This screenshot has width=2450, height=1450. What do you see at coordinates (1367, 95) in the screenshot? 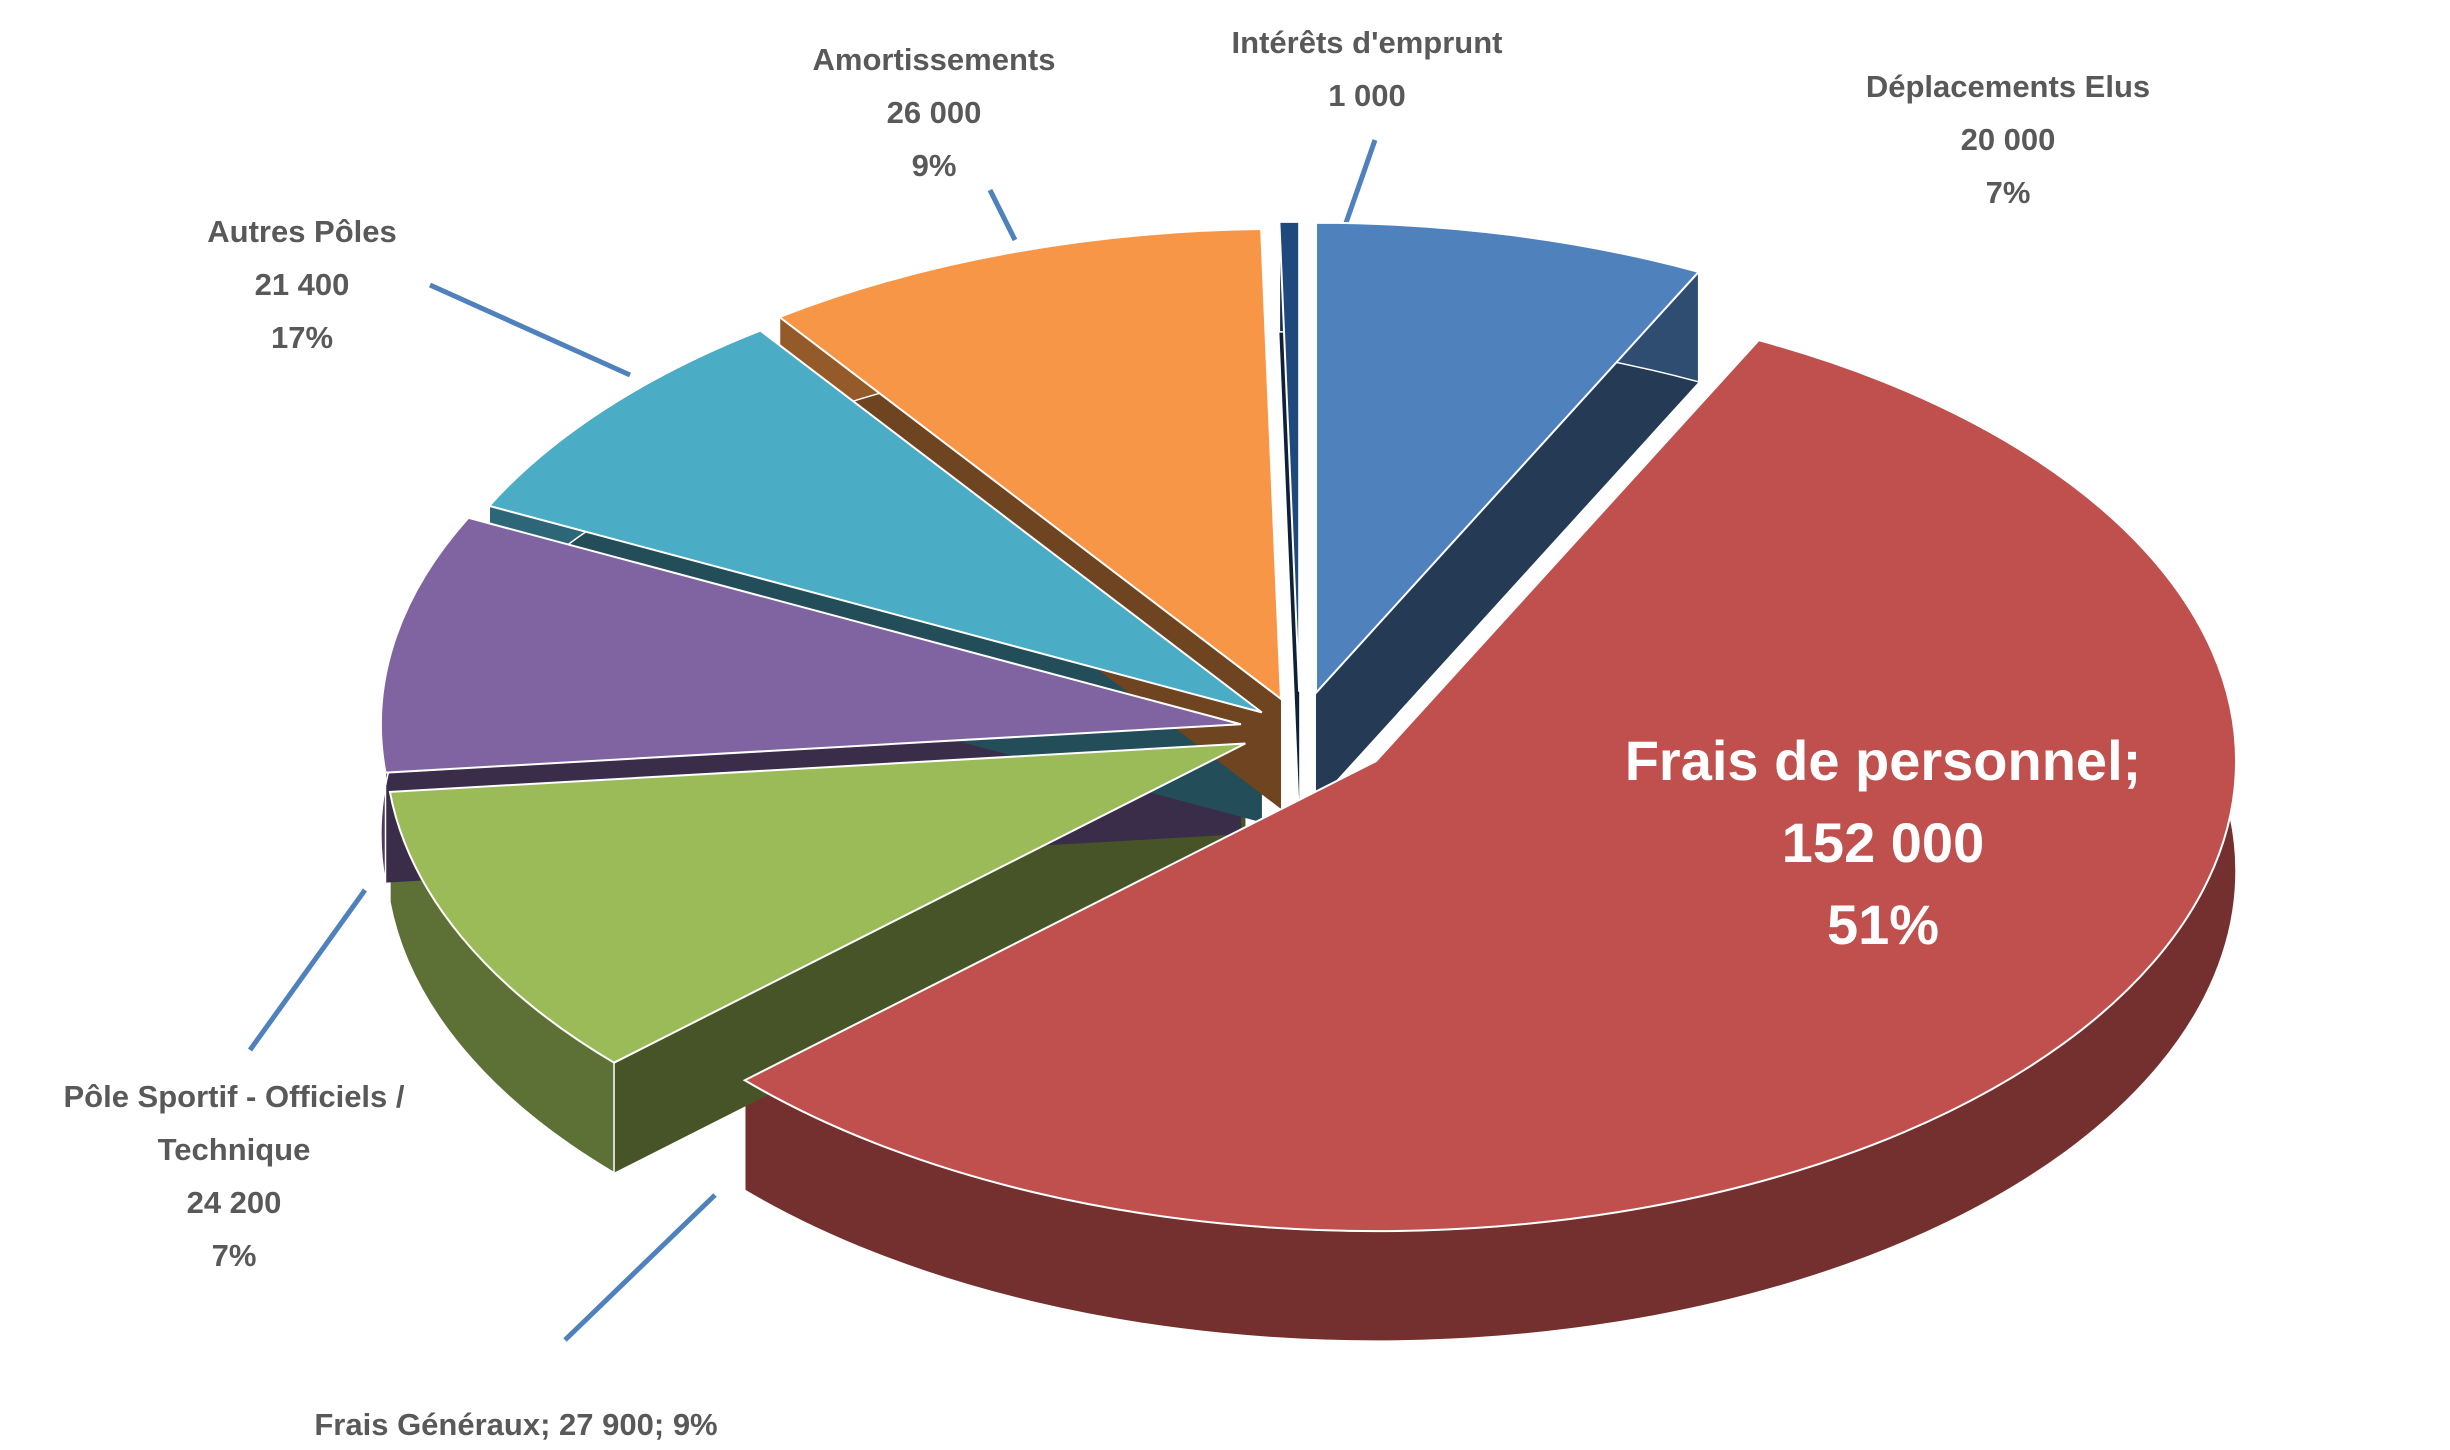
I see `label-value: 1 000` at bounding box center [1367, 95].